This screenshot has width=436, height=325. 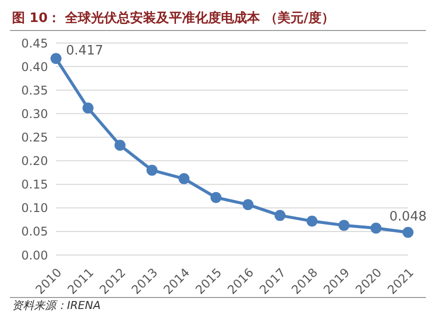 I want to click on text: 资料来源：IRENA, so click(x=56, y=305).